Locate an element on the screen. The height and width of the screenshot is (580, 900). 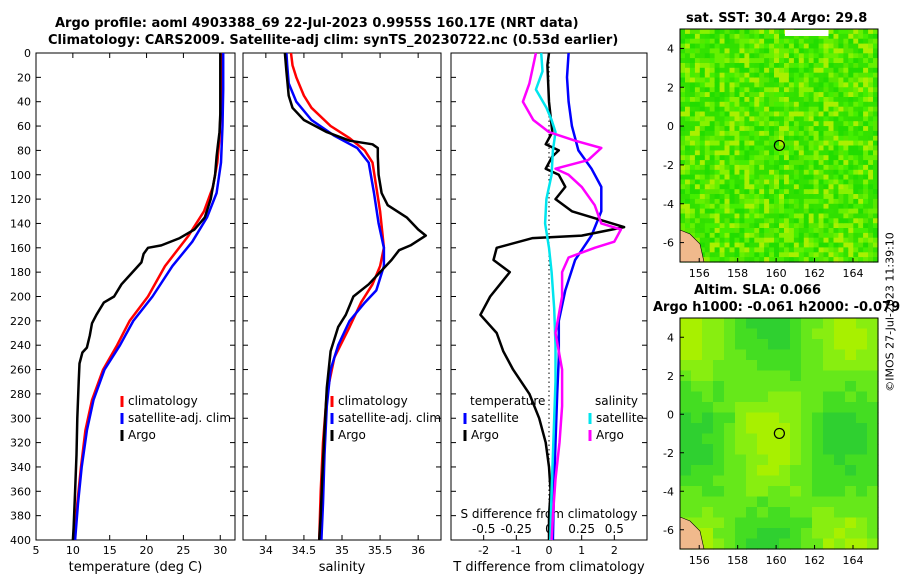
temperature-x-tick-label: 30 is located at coordinates (220, 550).